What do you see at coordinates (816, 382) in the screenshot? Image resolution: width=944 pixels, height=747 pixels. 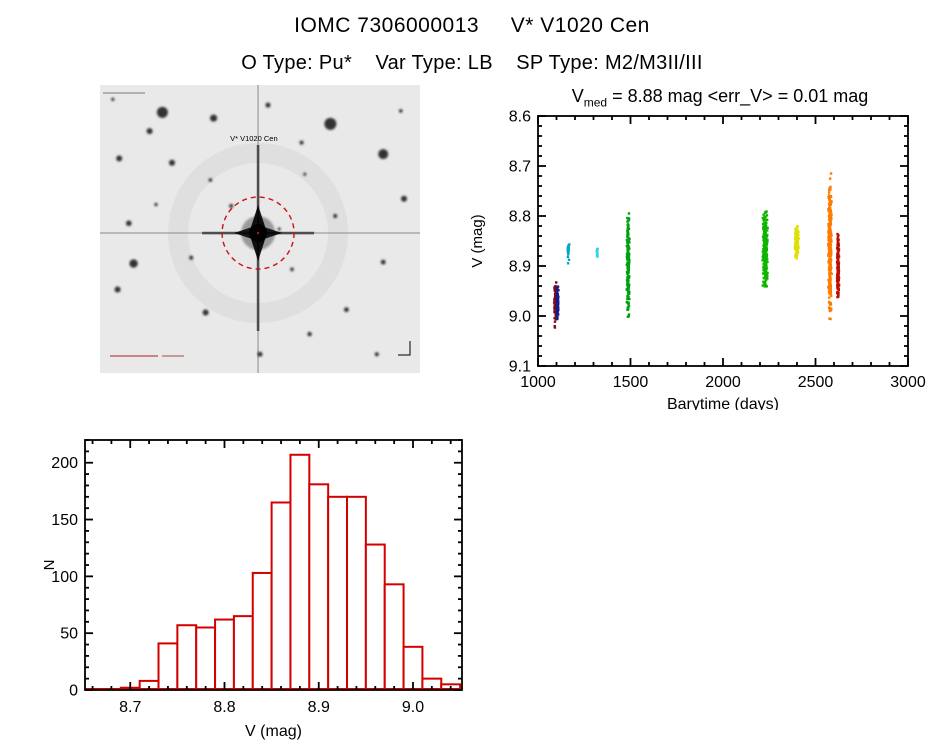 I see `x-tick-label: 2500` at bounding box center [816, 382].